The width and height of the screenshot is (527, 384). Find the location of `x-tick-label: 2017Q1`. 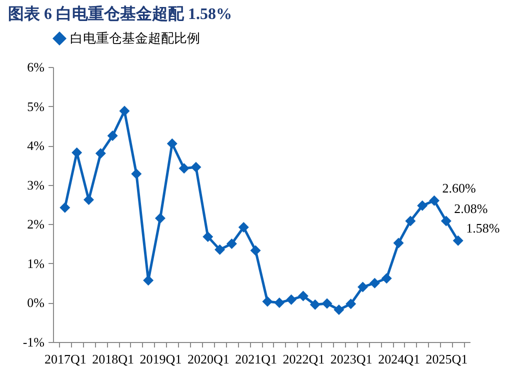

x-tick-label: 2017Q1 is located at coordinates (65, 359).